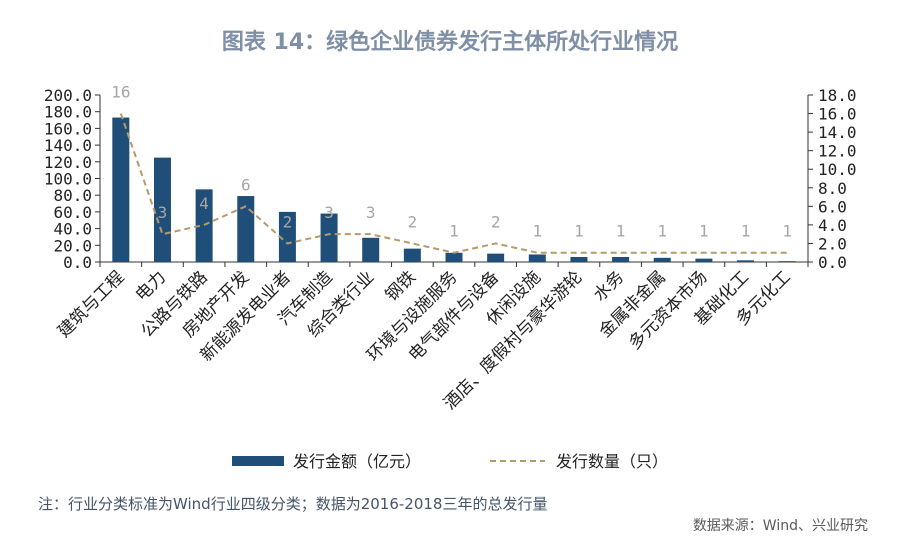 Image resolution: width=900 pixels, height=550 pixels. Describe the element at coordinates (72, 195) in the screenshot. I see `left-tick-label: 80.0` at that location.